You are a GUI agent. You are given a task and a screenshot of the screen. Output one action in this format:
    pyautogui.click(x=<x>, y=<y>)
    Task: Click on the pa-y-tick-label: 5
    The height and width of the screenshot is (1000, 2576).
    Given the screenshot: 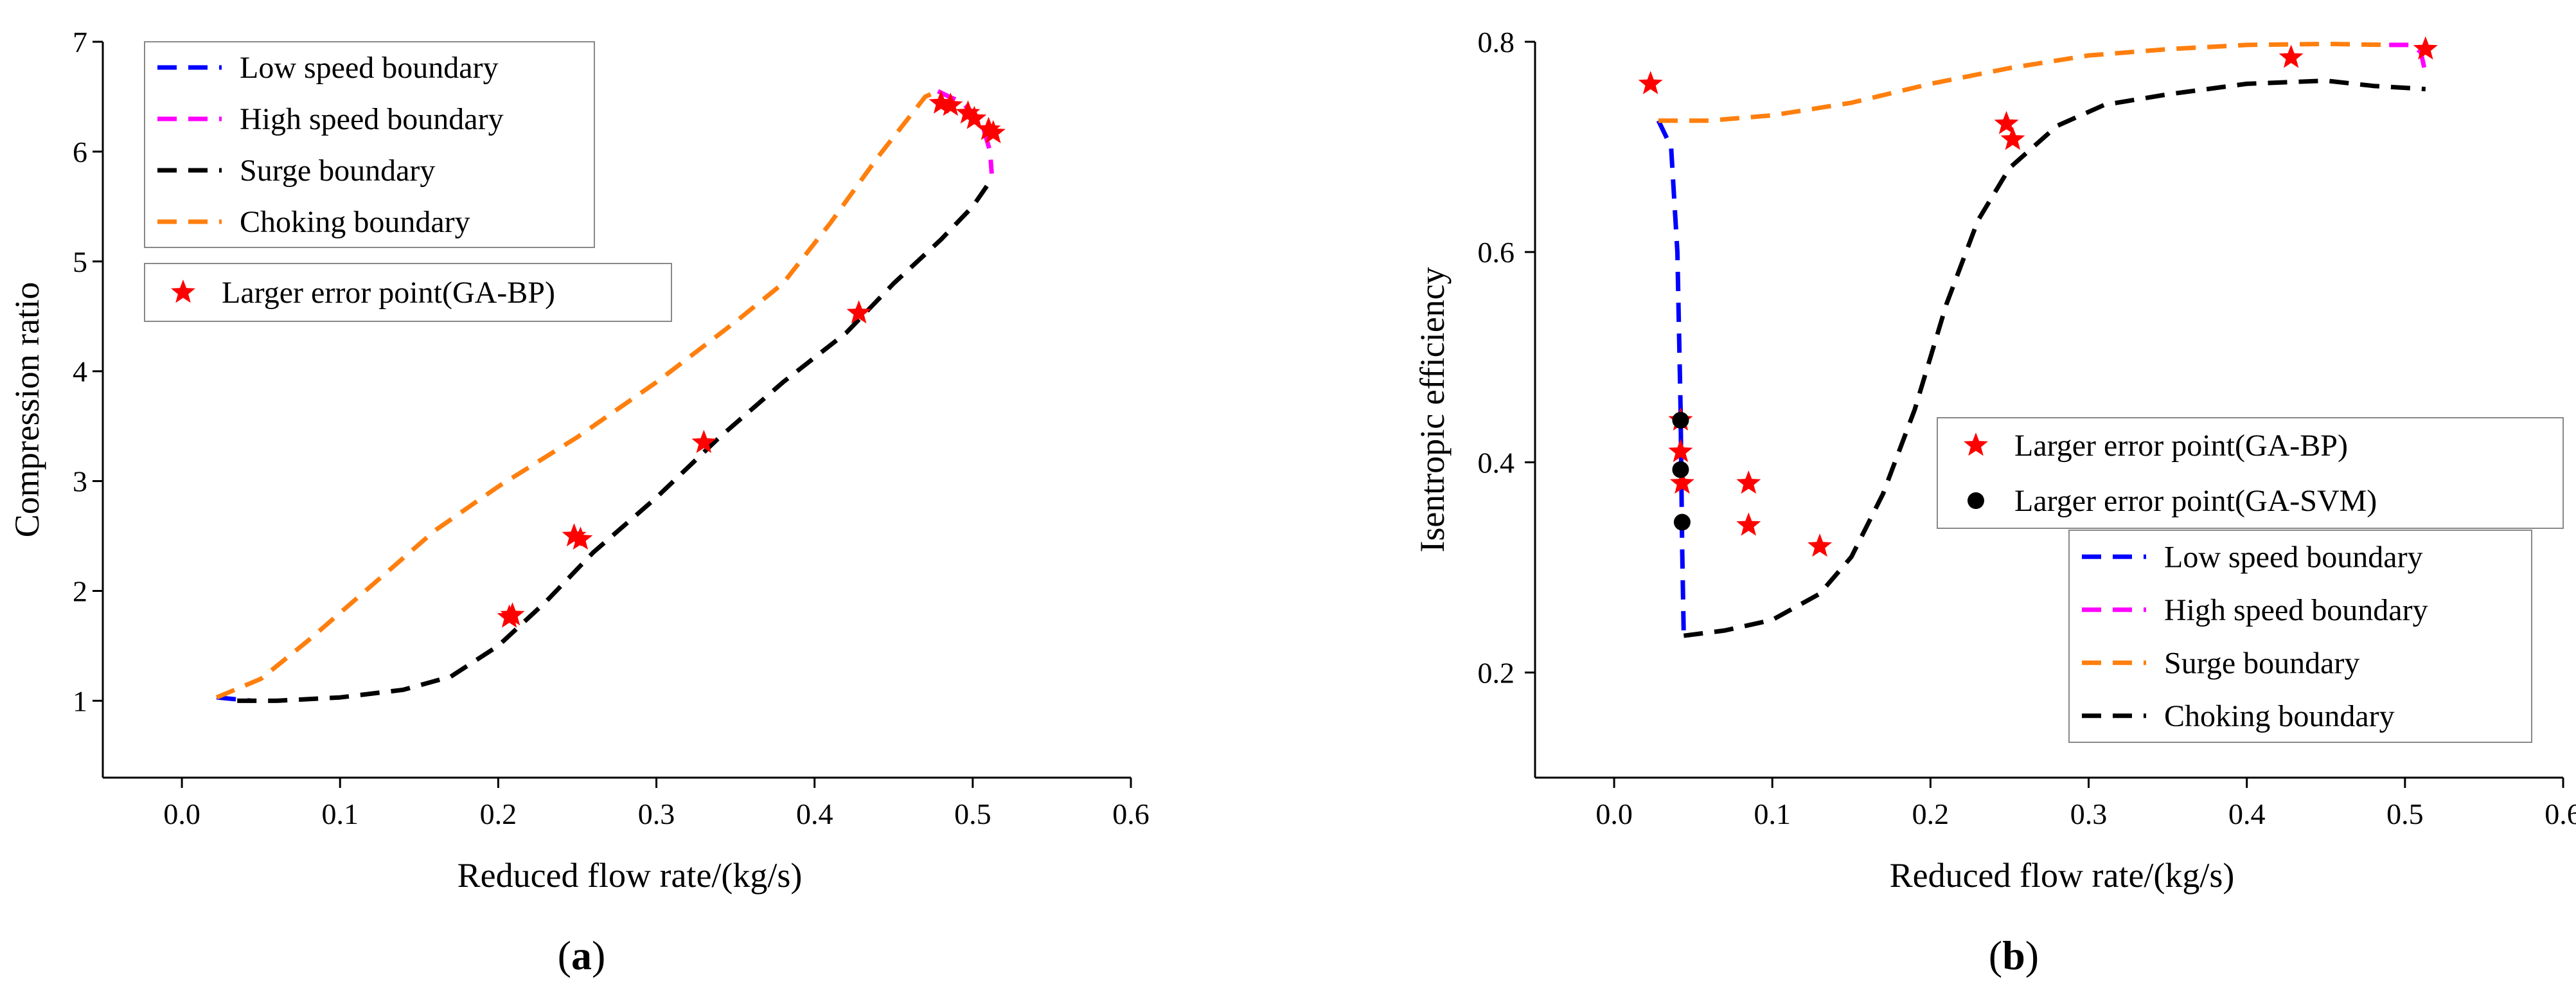 What is the action you would take?
    pyautogui.click(x=80, y=262)
    